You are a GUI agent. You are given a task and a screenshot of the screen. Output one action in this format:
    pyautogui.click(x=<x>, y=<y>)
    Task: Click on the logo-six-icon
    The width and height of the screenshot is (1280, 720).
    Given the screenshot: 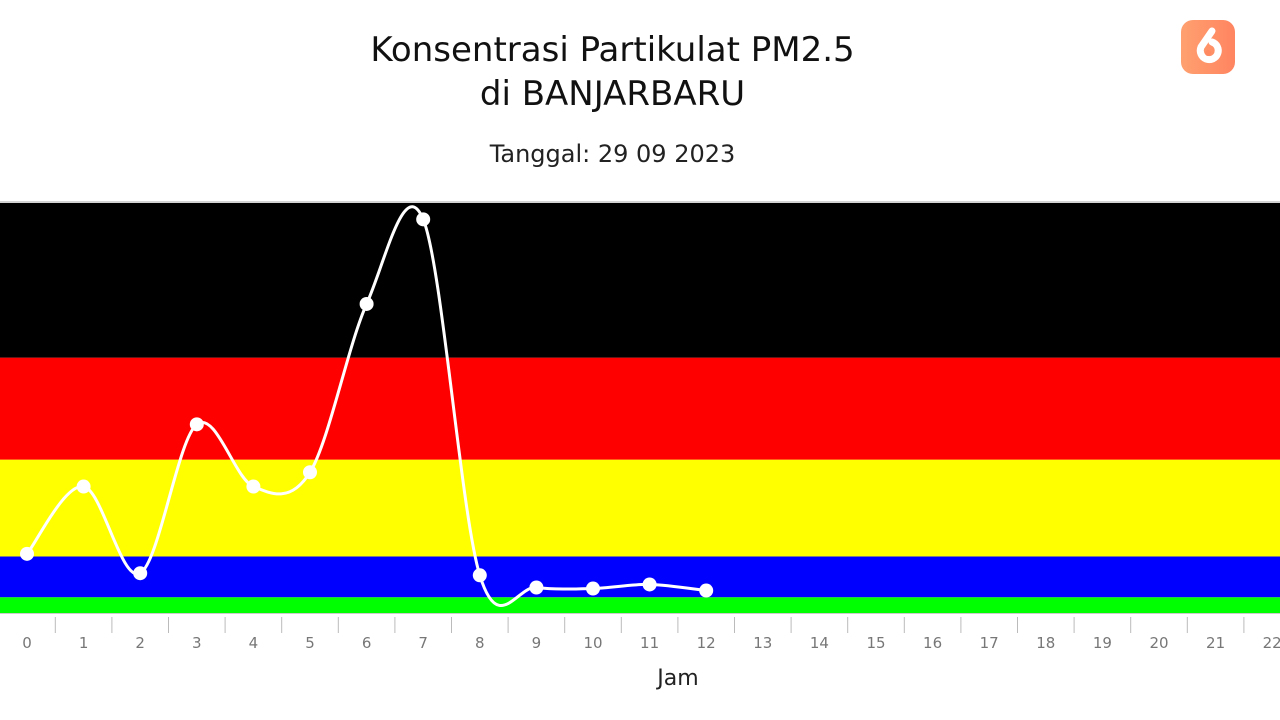 What is the action you would take?
    pyautogui.click(x=1208, y=47)
    